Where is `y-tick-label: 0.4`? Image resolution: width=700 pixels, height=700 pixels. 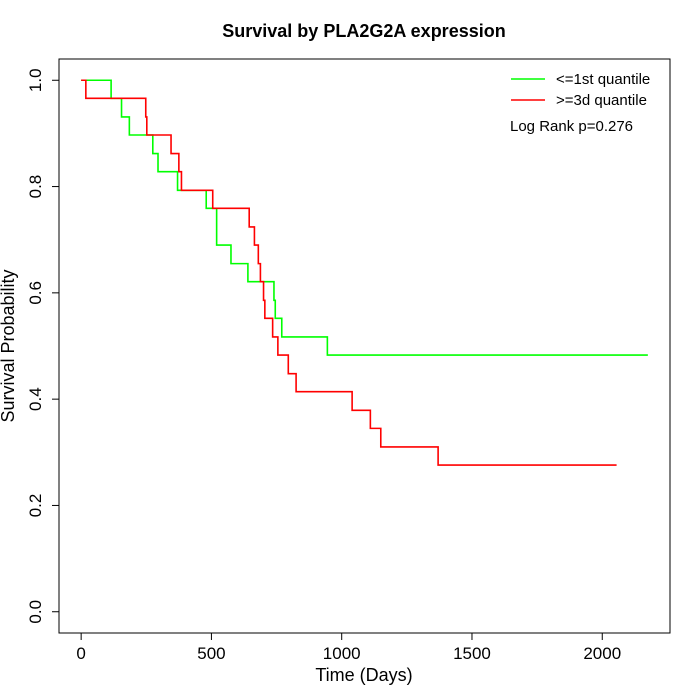 y-tick-label: 0.4 is located at coordinates (35, 399).